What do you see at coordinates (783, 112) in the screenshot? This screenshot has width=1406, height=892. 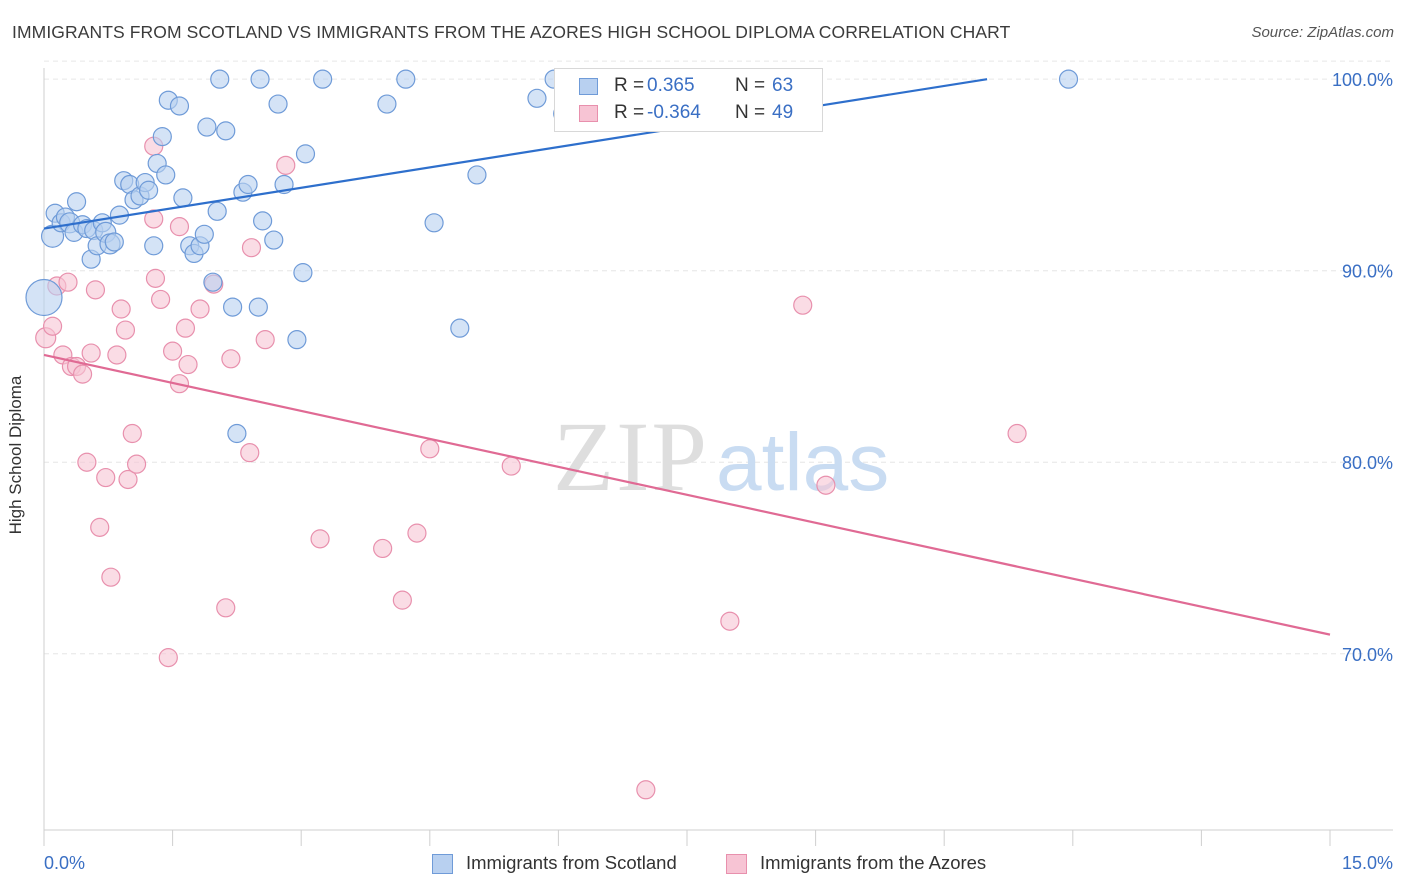 I see `legend-n-value-azores: 49` at bounding box center [783, 112].